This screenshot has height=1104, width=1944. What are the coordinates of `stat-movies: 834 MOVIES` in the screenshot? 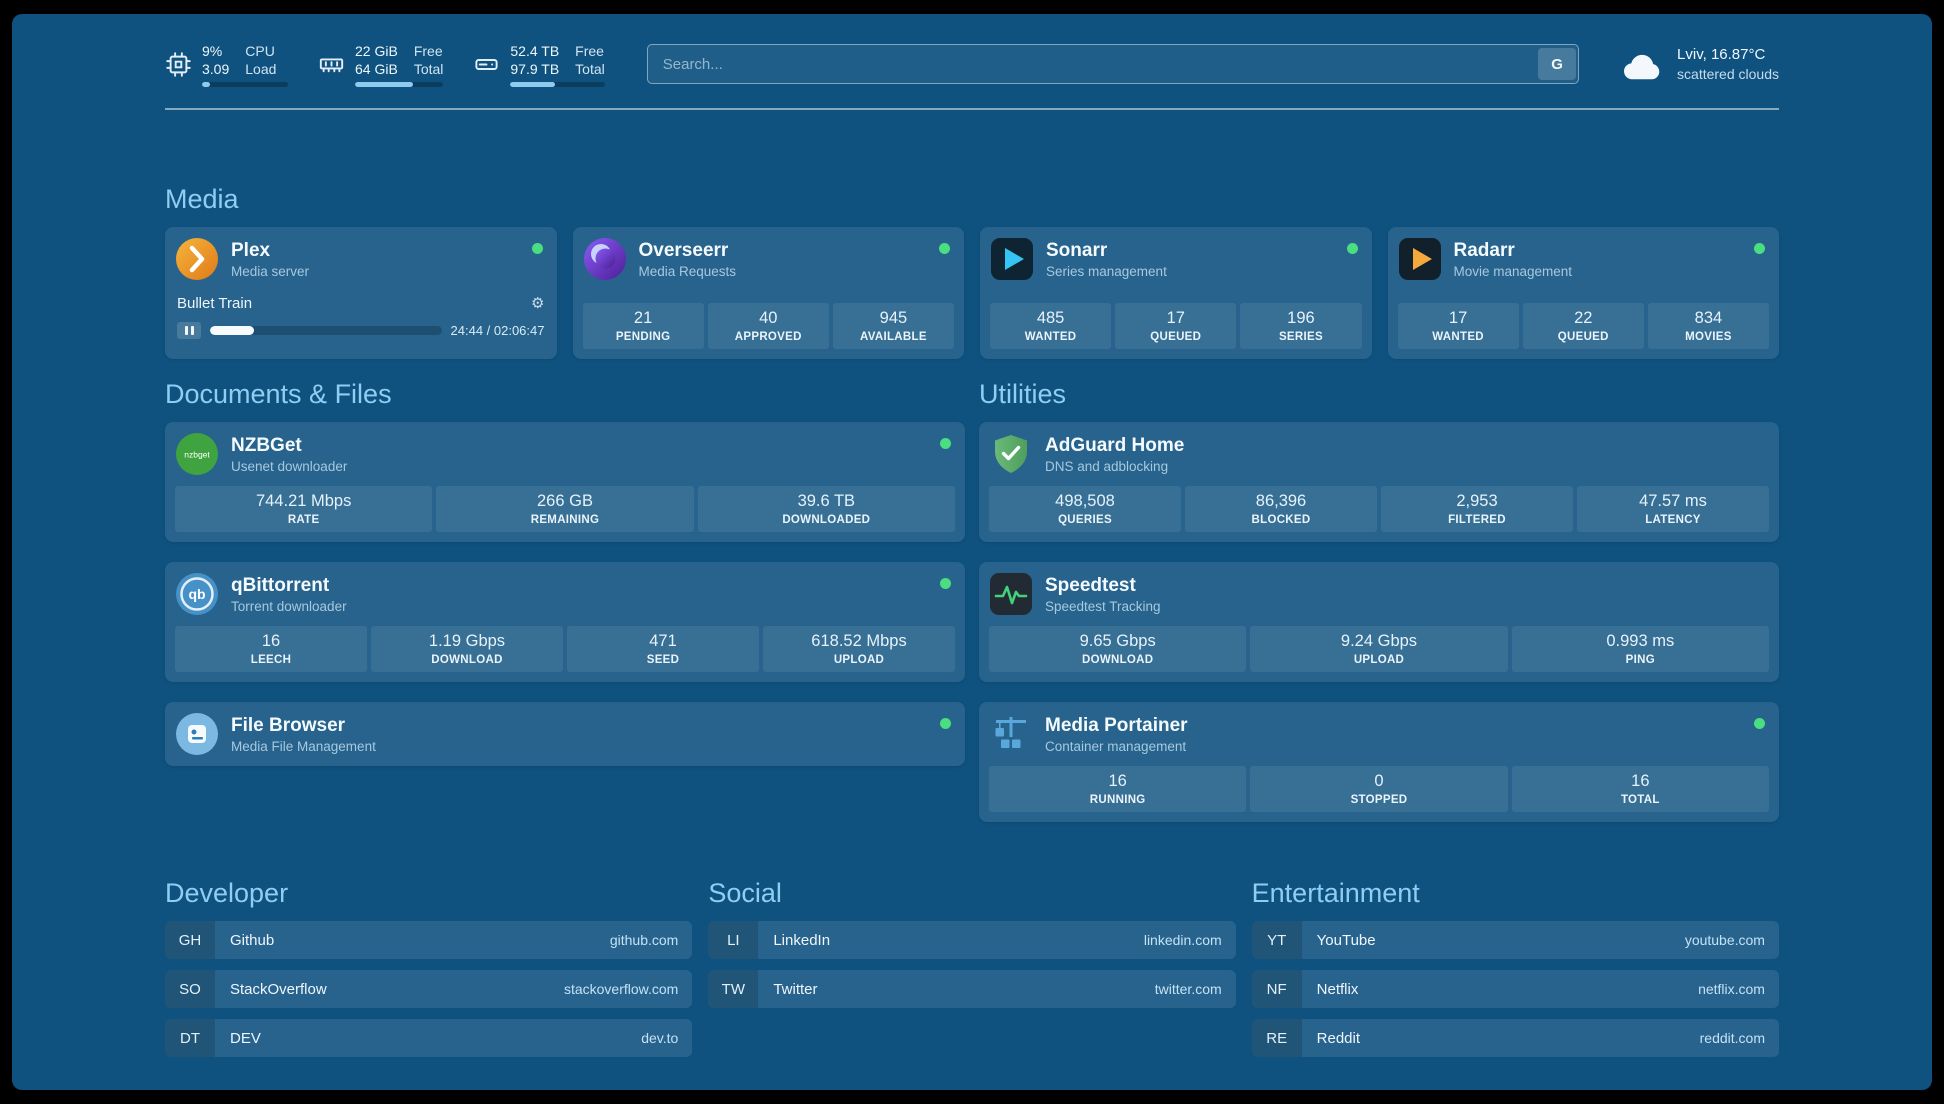 It's located at (1708, 326).